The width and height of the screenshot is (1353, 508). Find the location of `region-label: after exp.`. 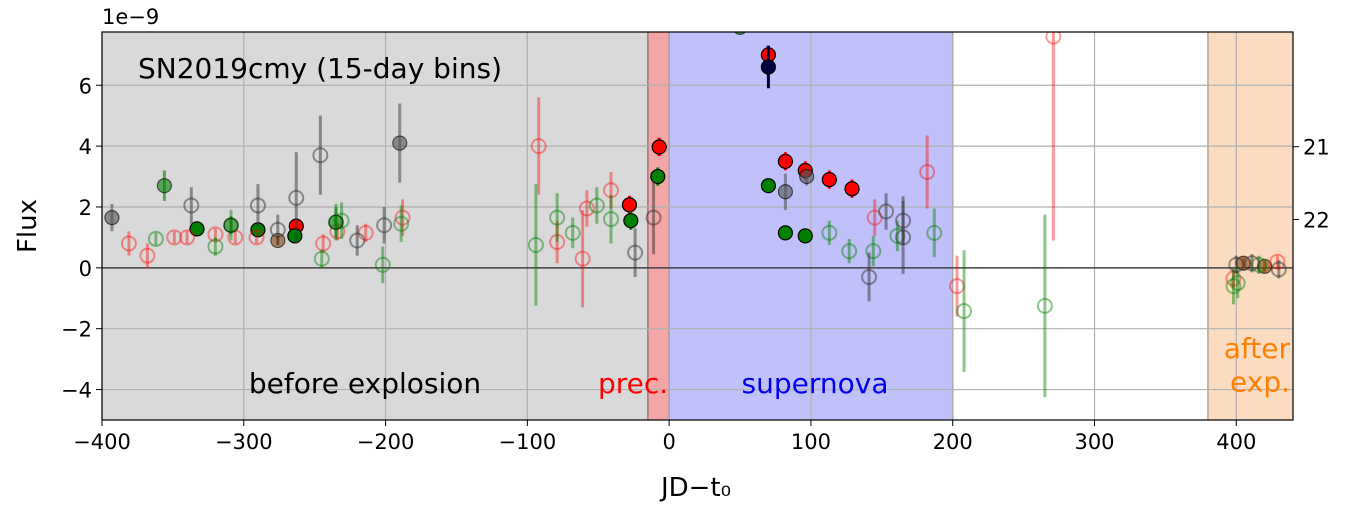

region-label: after exp. is located at coordinates (1257, 365).